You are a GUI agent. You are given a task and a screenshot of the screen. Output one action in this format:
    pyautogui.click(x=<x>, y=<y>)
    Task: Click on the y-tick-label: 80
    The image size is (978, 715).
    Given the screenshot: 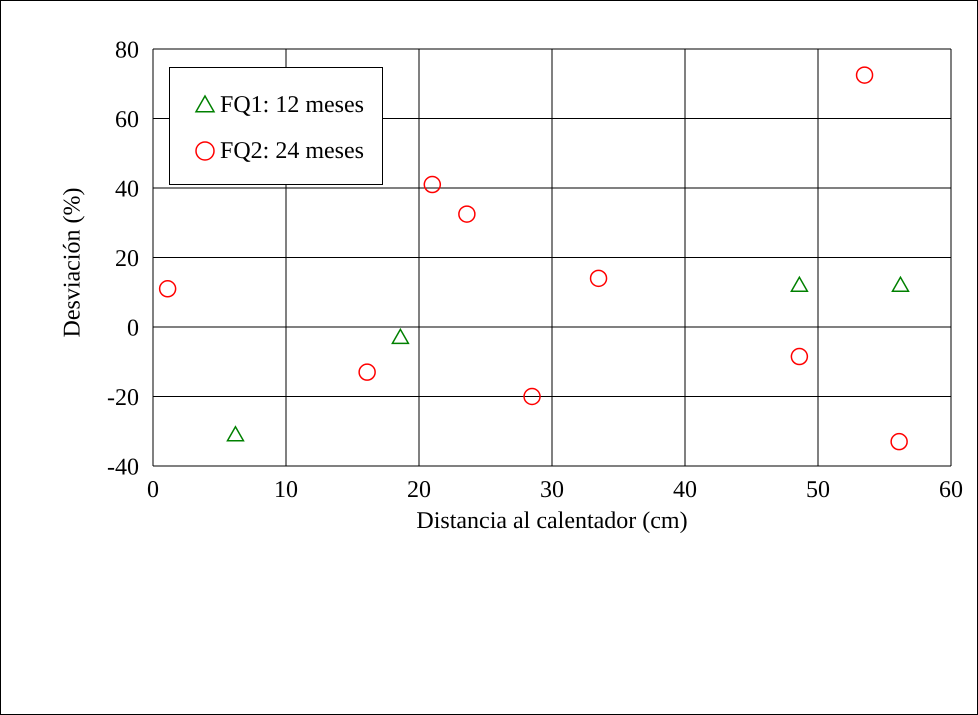 What is the action you would take?
    pyautogui.click(x=127, y=51)
    